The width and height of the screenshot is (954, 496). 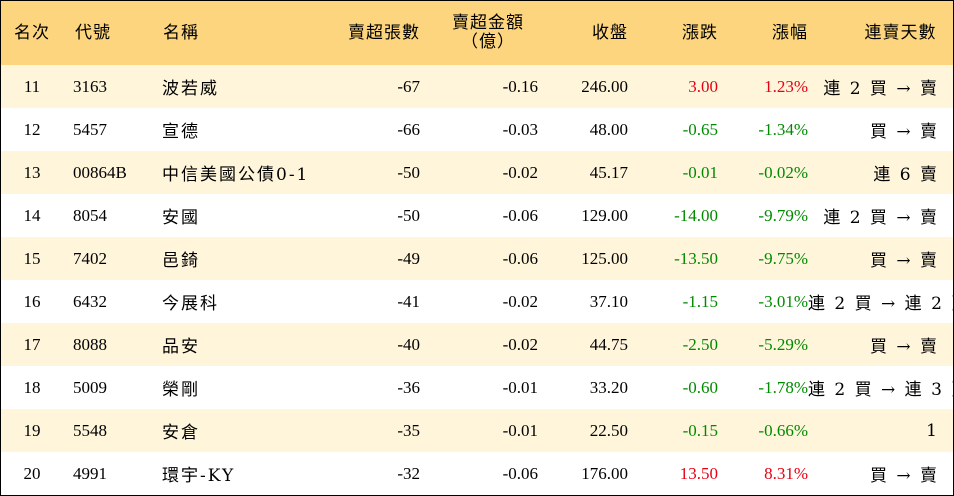 What do you see at coordinates (32, 430) in the screenshot?
I see `cell-rank: 19` at bounding box center [32, 430].